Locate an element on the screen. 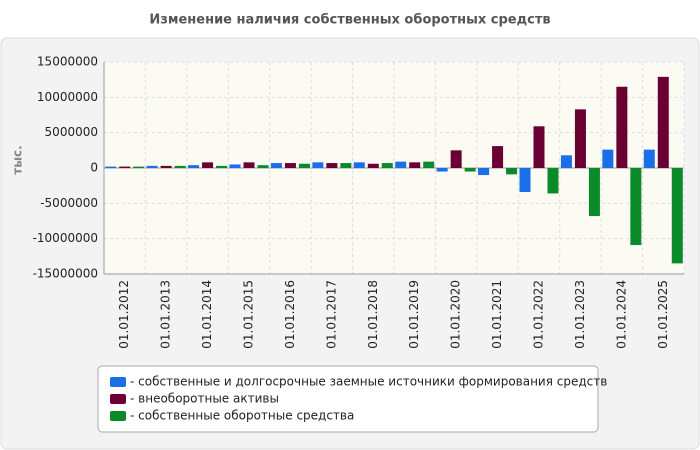  y-tick-label: -5000000 is located at coordinates (69, 203).